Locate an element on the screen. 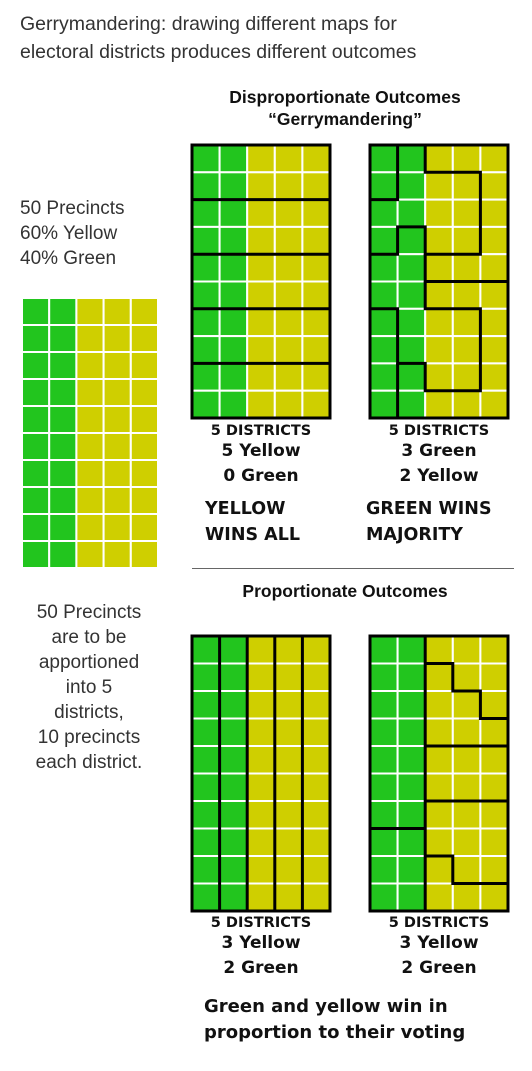 This screenshot has height=1071, width=532. map-d-districts: 5 DISTRICTS is located at coordinates (439, 923).